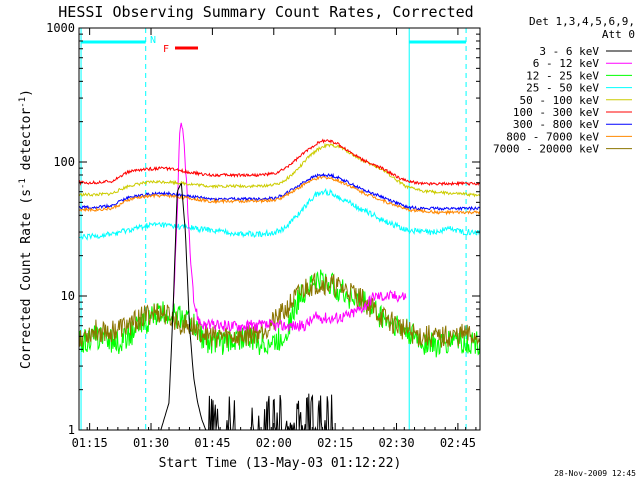 This screenshot has width=640, height=480. What do you see at coordinates (23, 183) in the screenshot?
I see `y-axis-label-sup1: -1` at bounding box center [23, 183].